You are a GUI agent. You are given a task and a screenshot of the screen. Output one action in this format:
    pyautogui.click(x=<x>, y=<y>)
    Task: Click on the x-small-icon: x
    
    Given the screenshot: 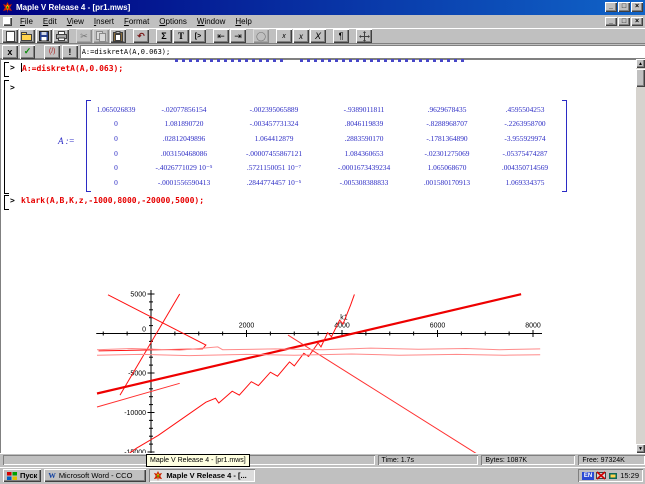 What is the action you would take?
    pyautogui.click(x=284, y=36)
    